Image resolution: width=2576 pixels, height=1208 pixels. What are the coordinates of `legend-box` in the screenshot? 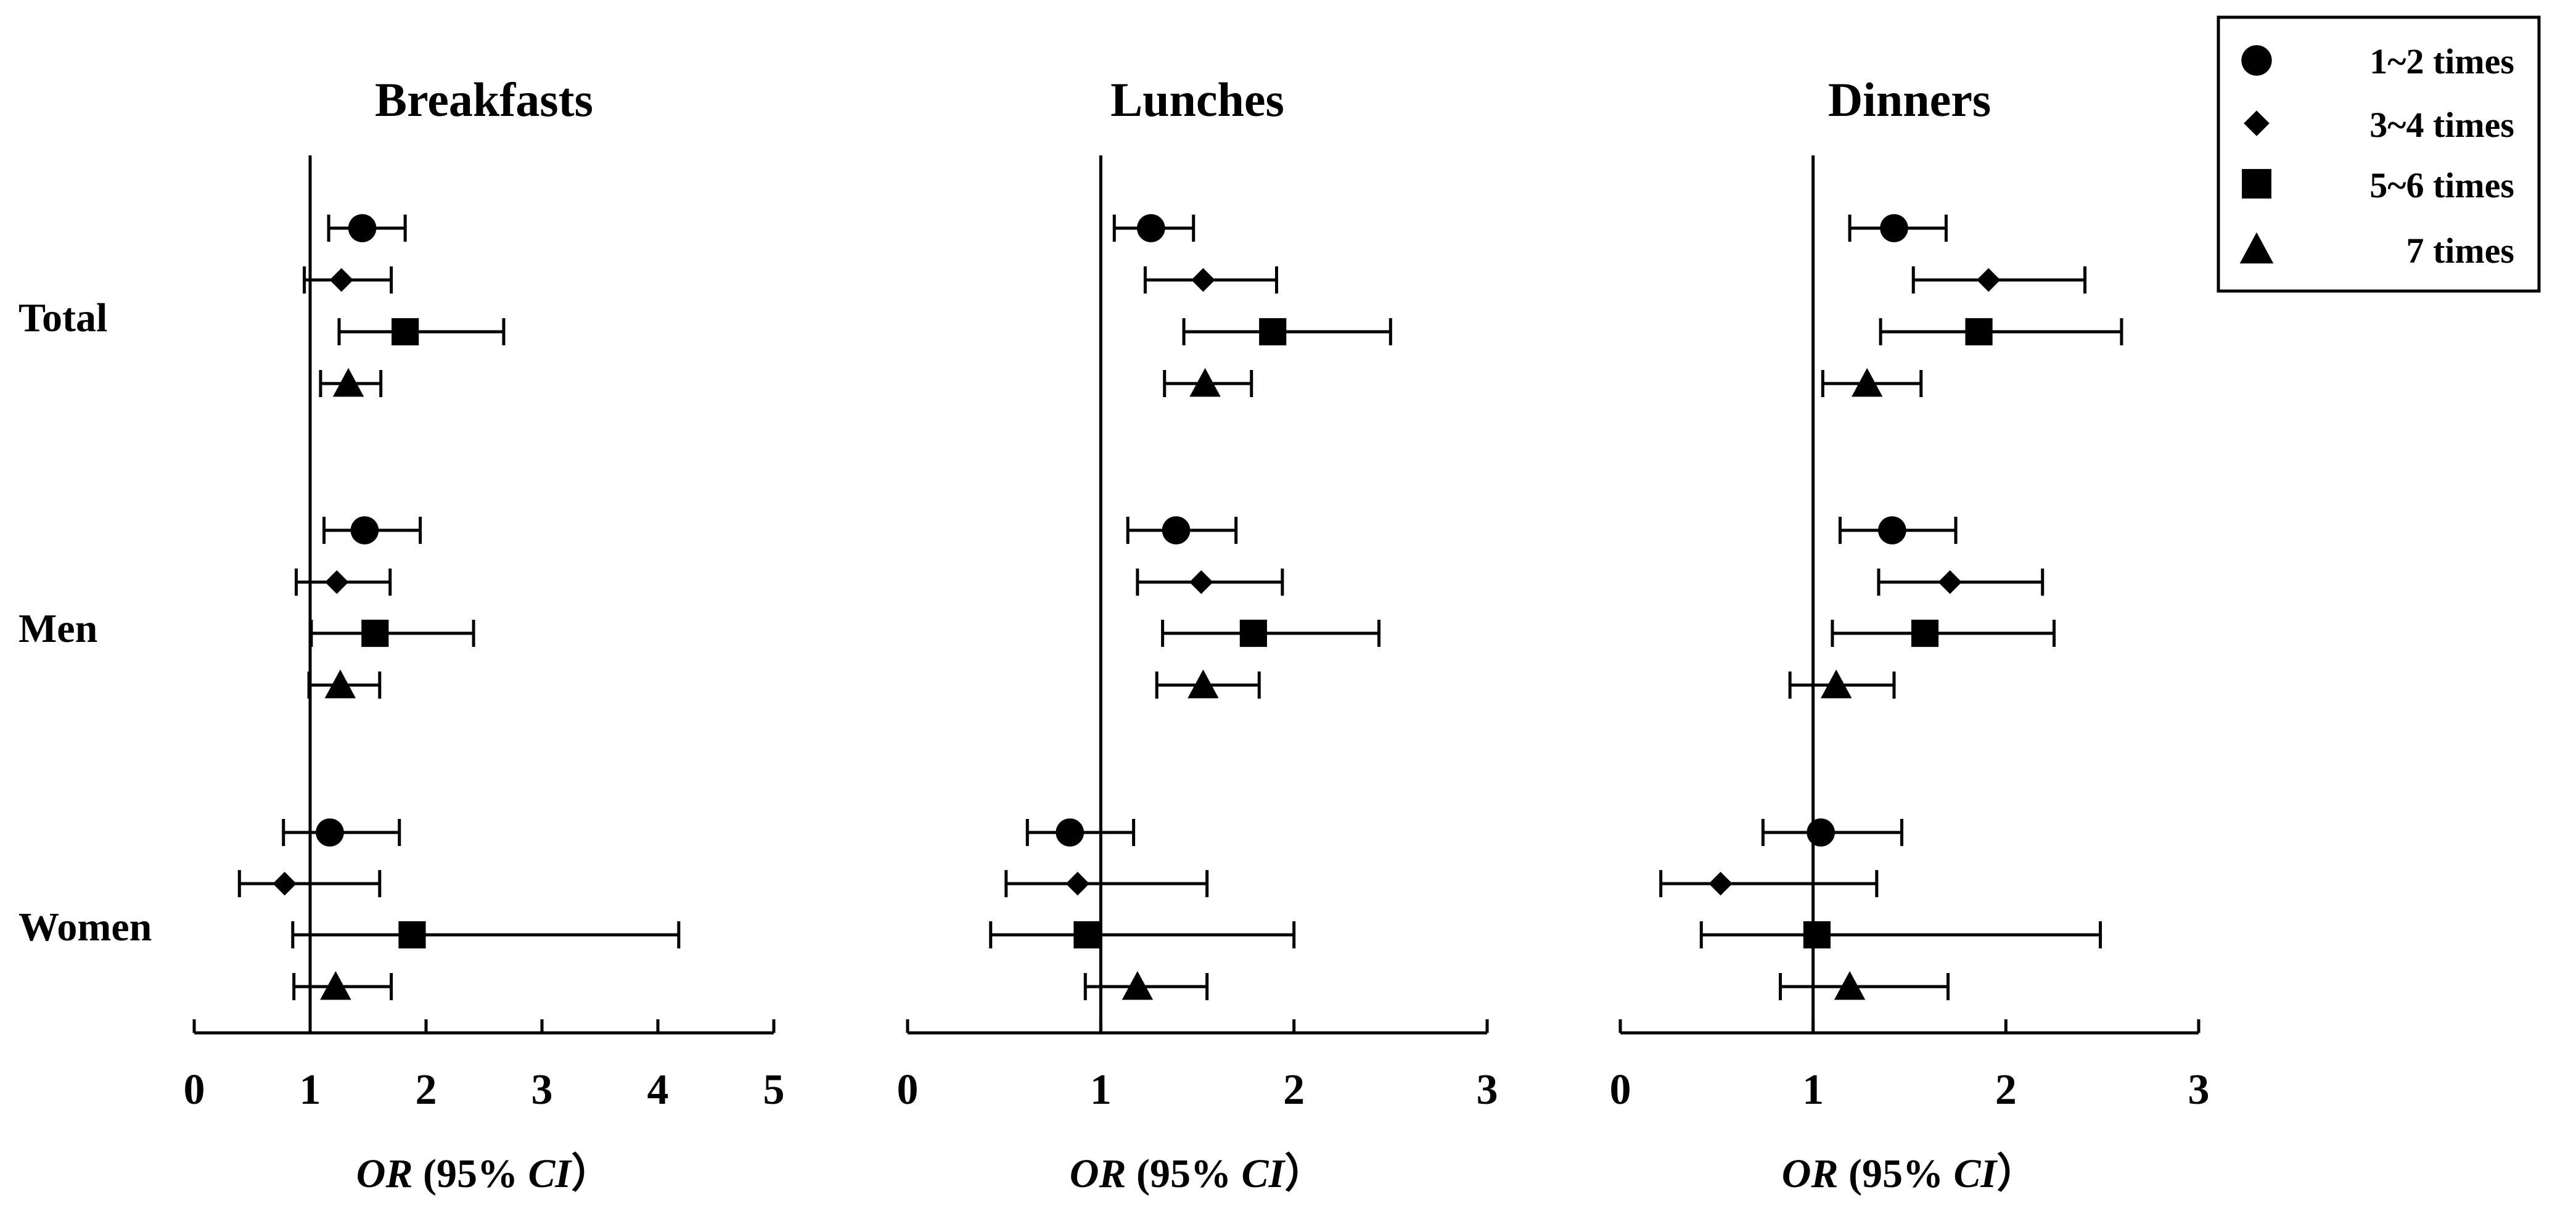 It's located at (2379, 154).